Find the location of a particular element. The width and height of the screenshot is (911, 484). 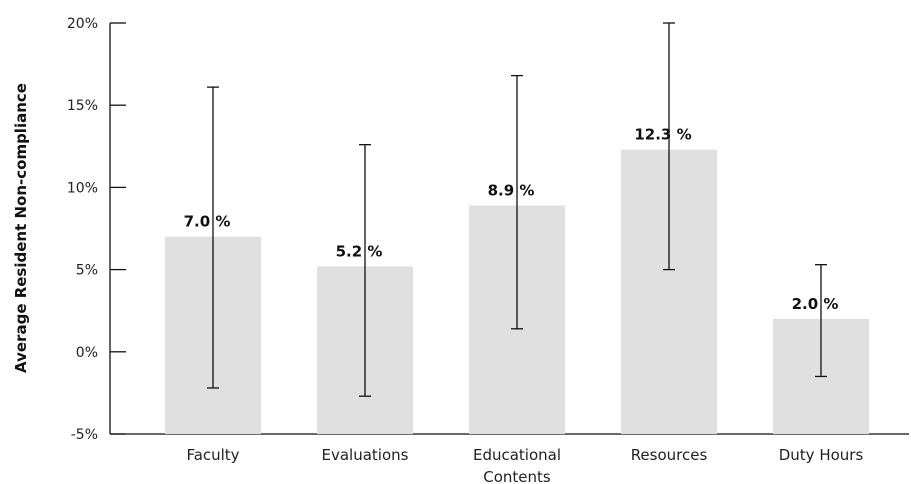

x-tick-label: Resources is located at coordinates (669, 455).